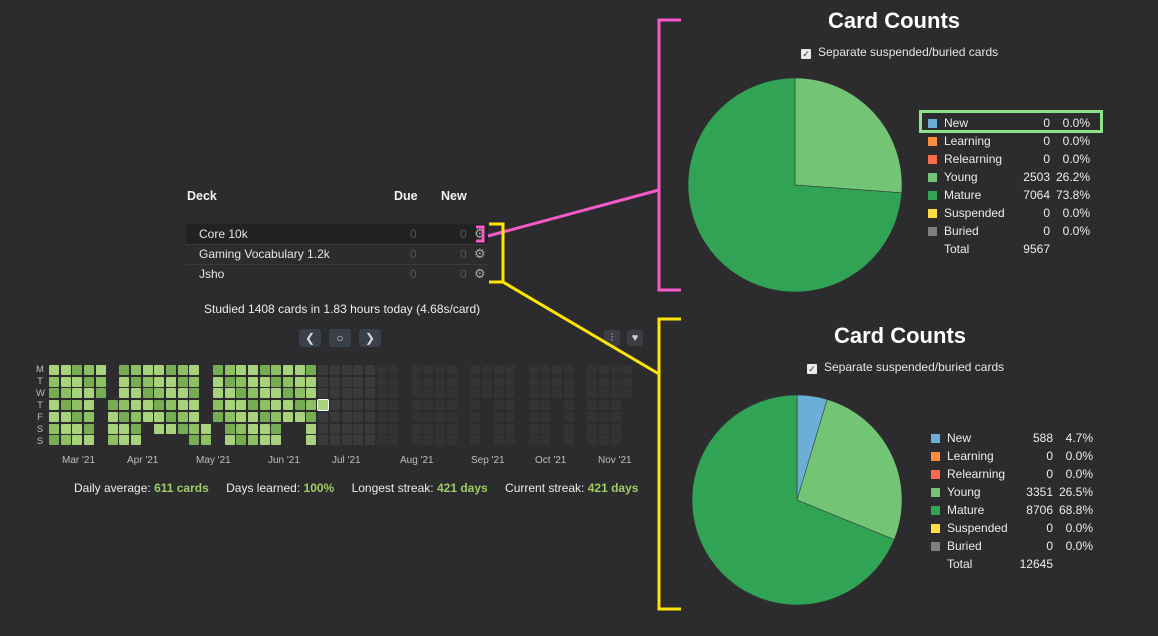  Describe the element at coordinates (323, 405) in the screenshot. I see `heatmap-today-cell` at that location.